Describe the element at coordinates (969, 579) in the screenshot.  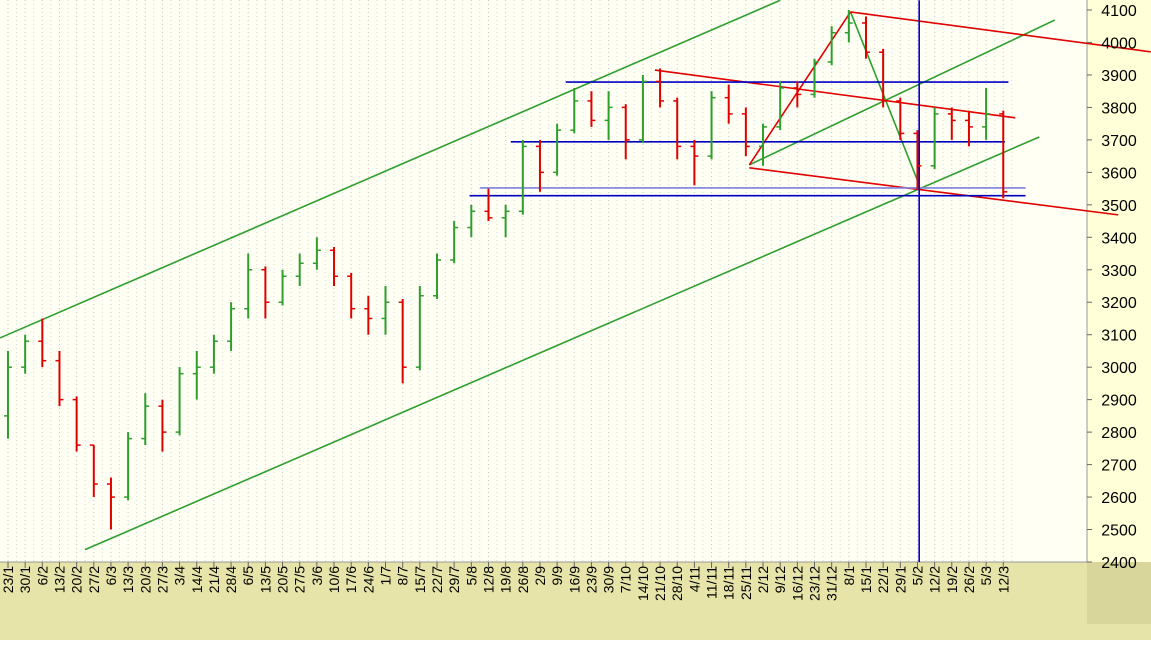
I see `x-tick-label: 26/2` at that location.